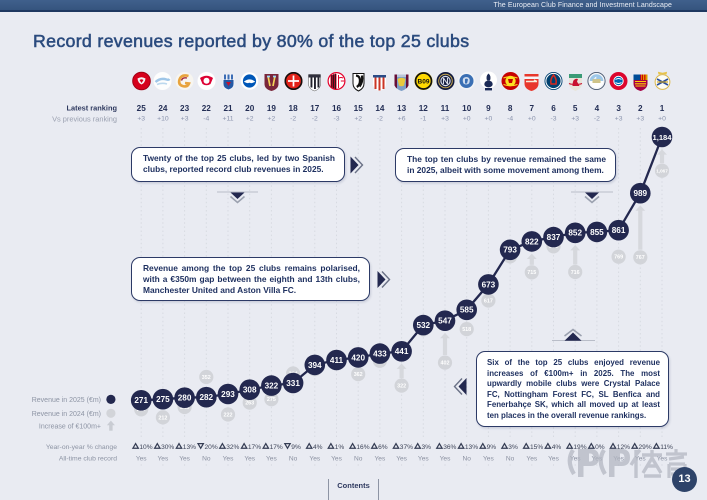 The image size is (707, 500). I want to click on svg-text: 280, so click(185, 398).